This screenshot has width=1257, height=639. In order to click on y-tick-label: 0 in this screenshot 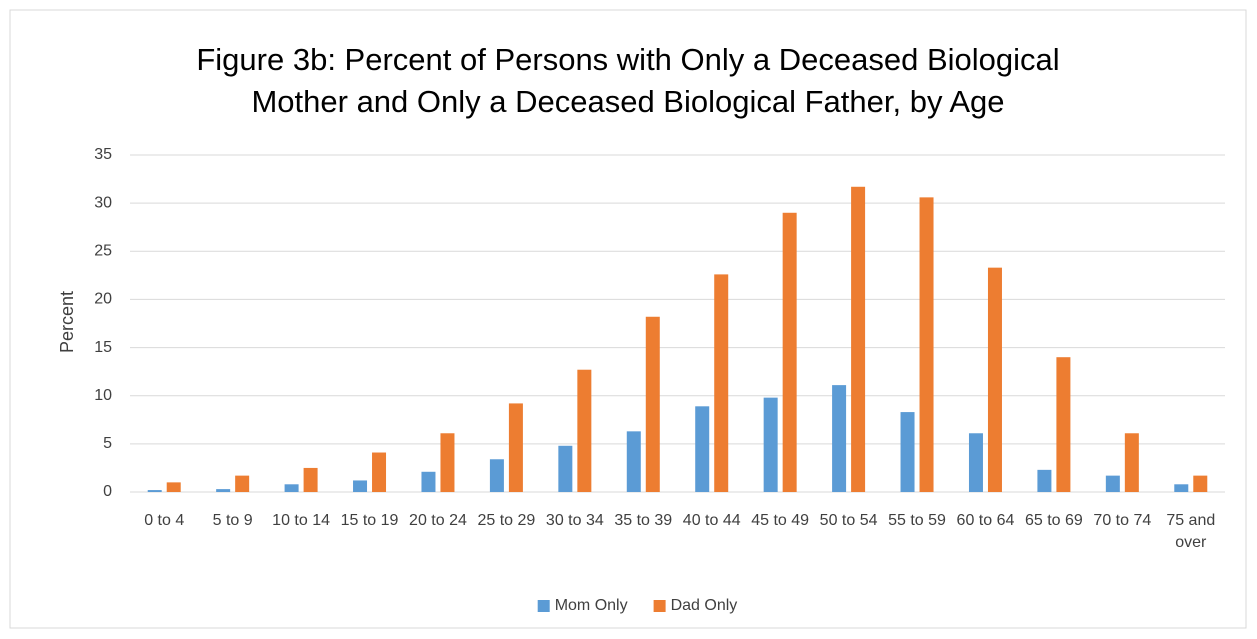, I will do `click(107, 491)`.